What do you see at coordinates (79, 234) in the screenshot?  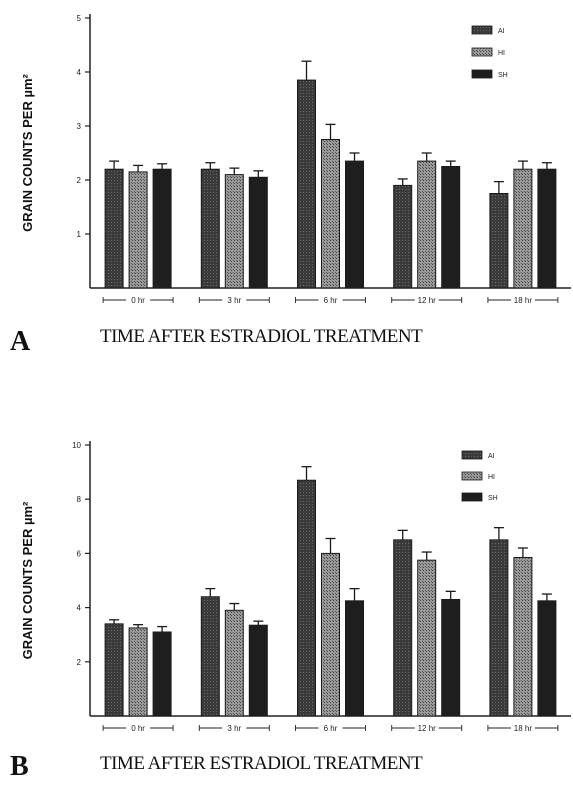 I see `y-tick-label-a-1: 1` at bounding box center [79, 234].